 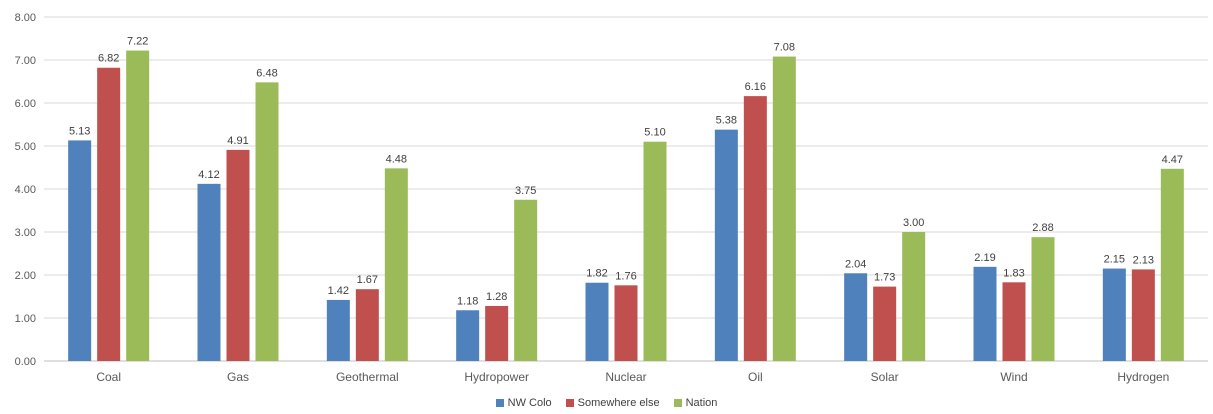 What do you see at coordinates (525, 191) in the screenshot?
I see `data-label: 3.75` at bounding box center [525, 191].